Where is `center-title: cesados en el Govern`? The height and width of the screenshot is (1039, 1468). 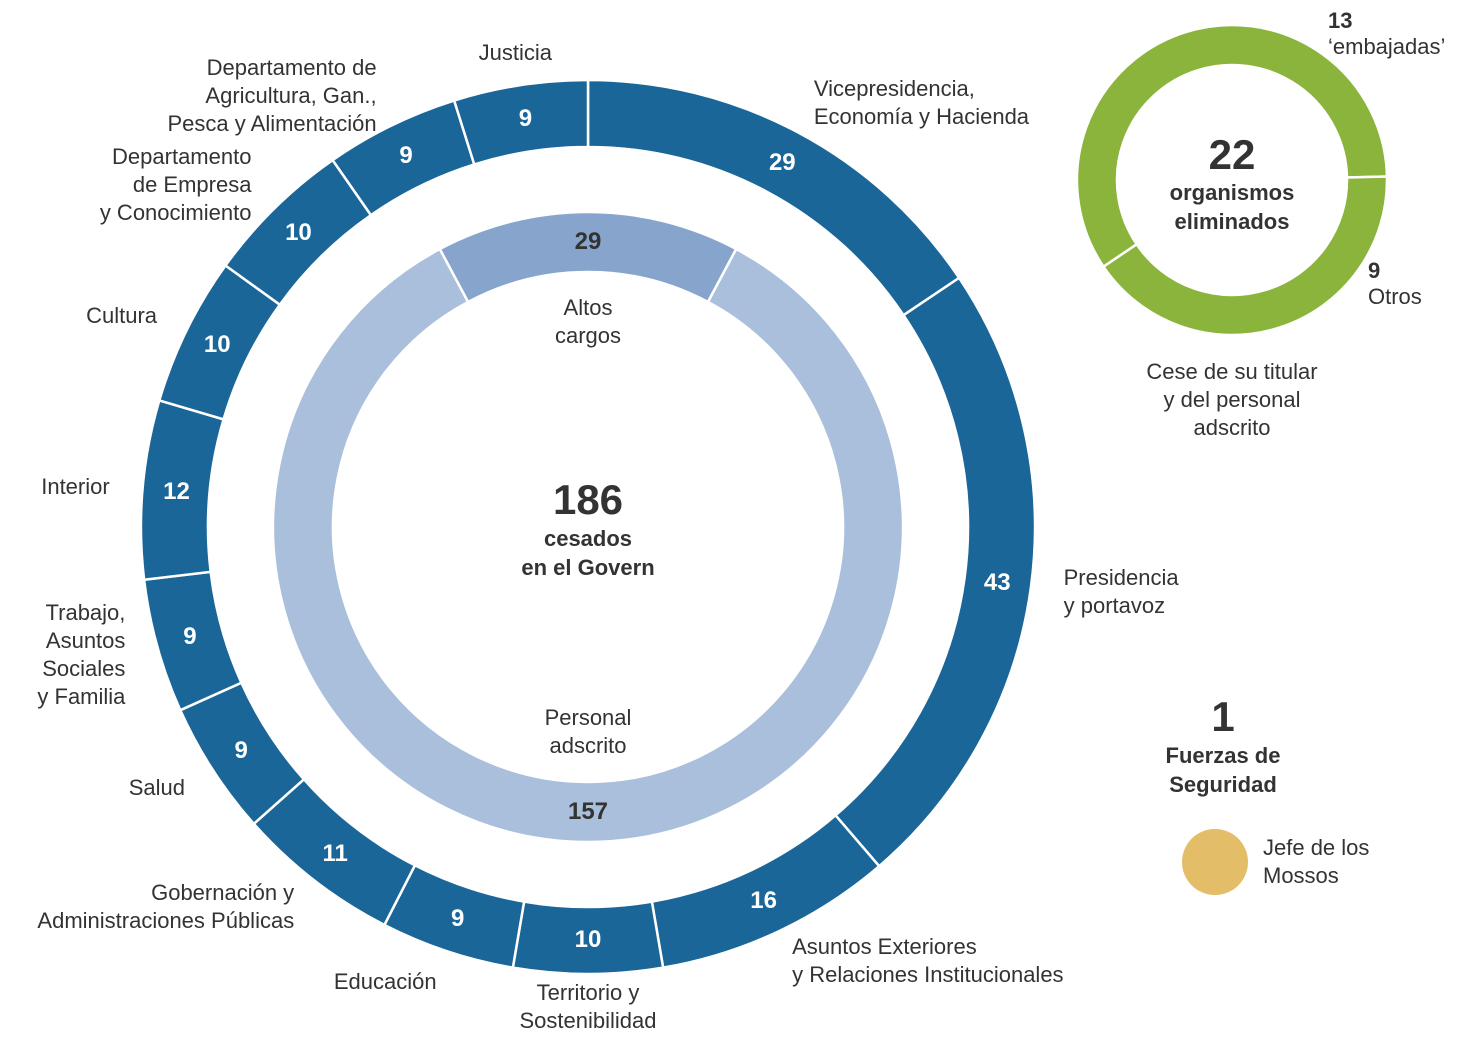
center-title: cesados en el Govern is located at coordinates (588, 553).